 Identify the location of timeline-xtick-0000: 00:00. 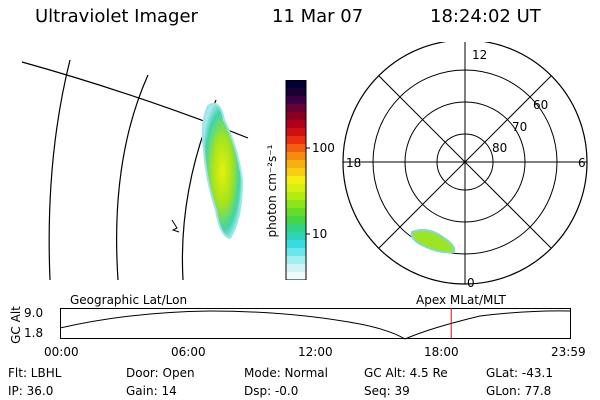
(61, 352).